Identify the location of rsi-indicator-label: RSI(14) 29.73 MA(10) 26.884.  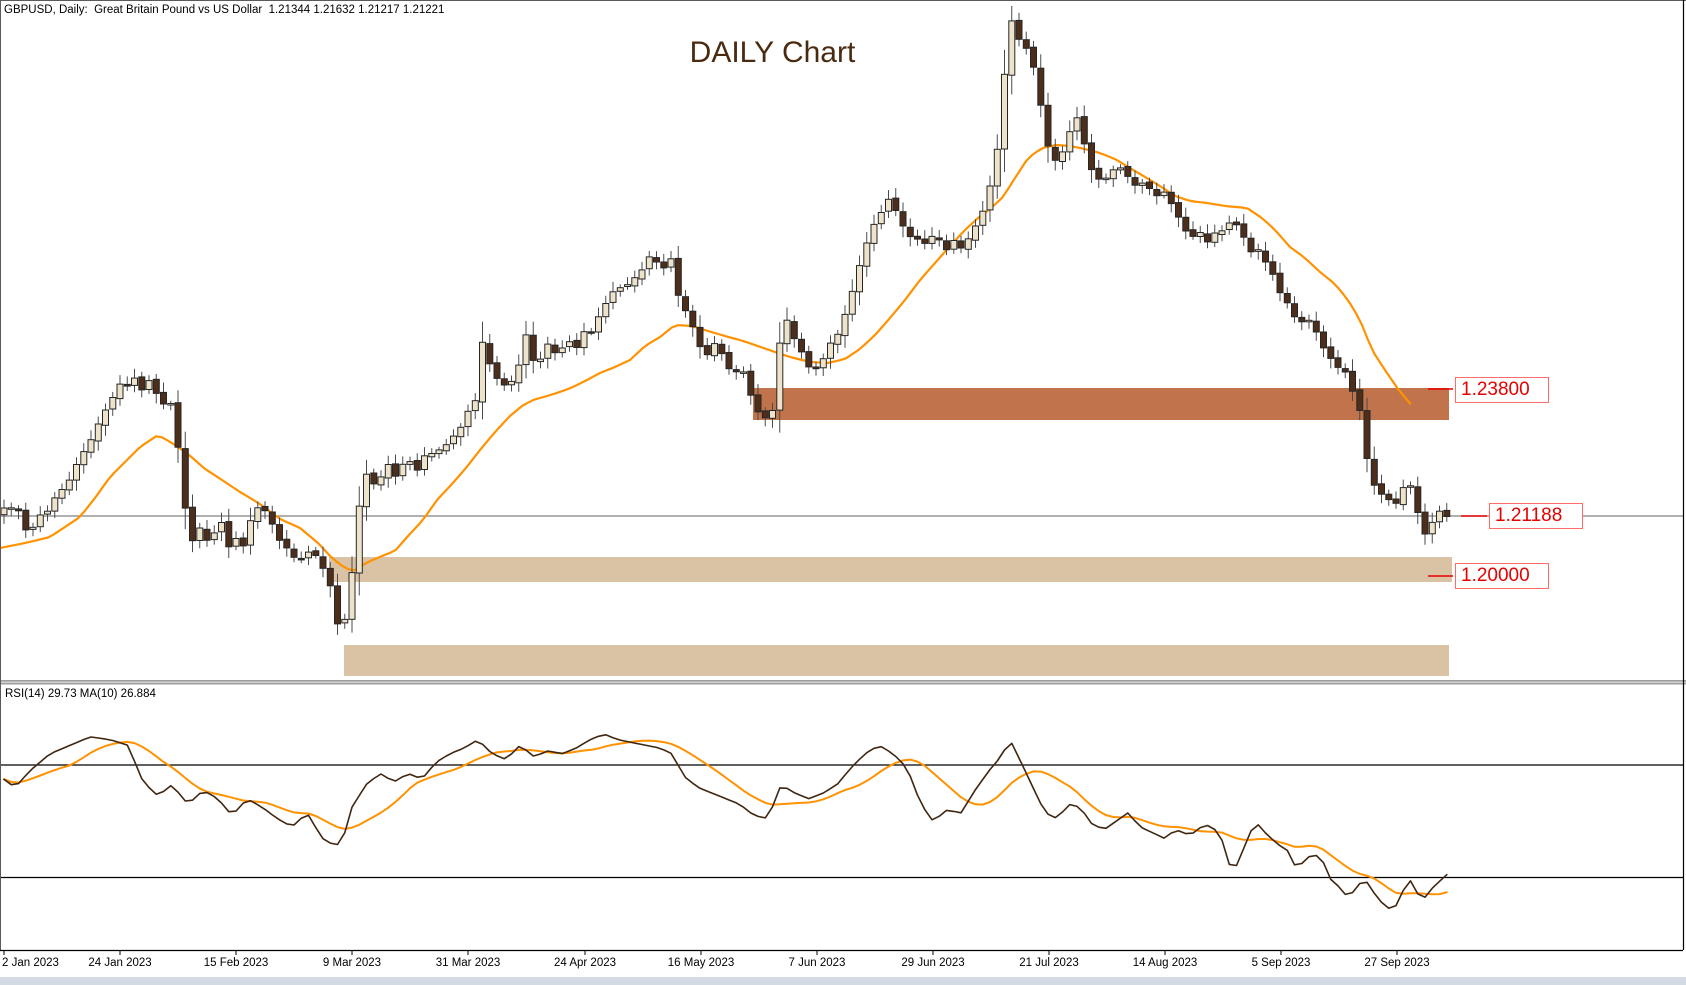
(80, 694).